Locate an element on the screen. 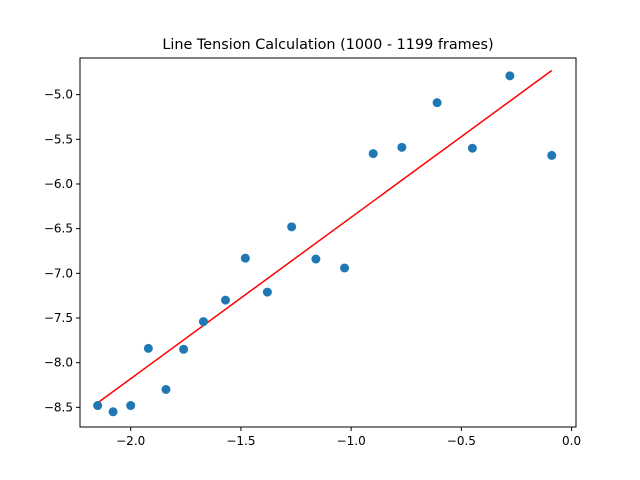 This screenshot has width=640, height=480. x-tick-label: −2.0 is located at coordinates (130, 441).